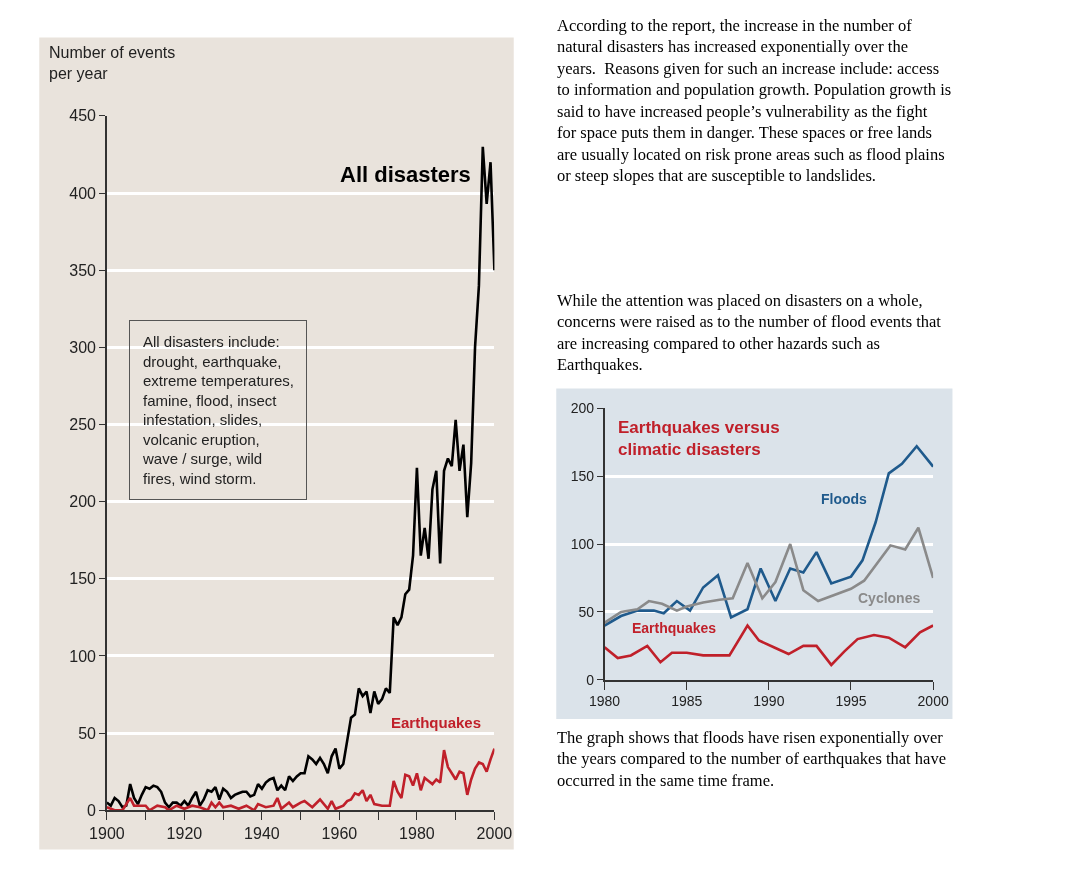 The image size is (1070, 886). I want to click on x-tick-label: 1995, so click(851, 701).